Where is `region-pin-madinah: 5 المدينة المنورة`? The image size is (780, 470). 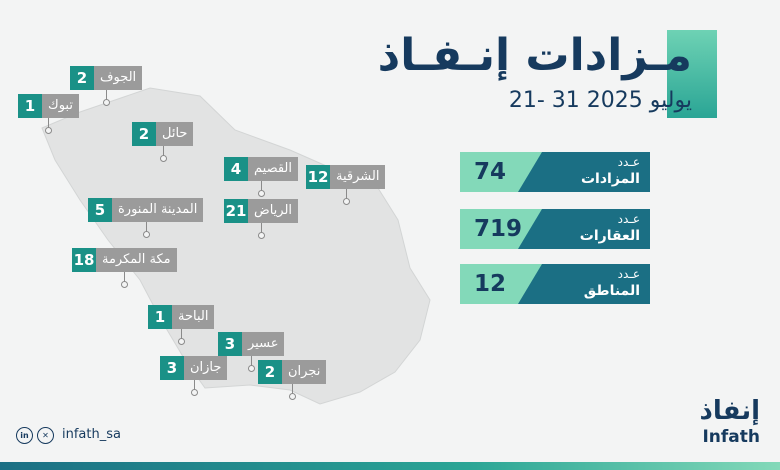 region-pin-madinah: 5 المدينة المنورة is located at coordinates (146, 218).